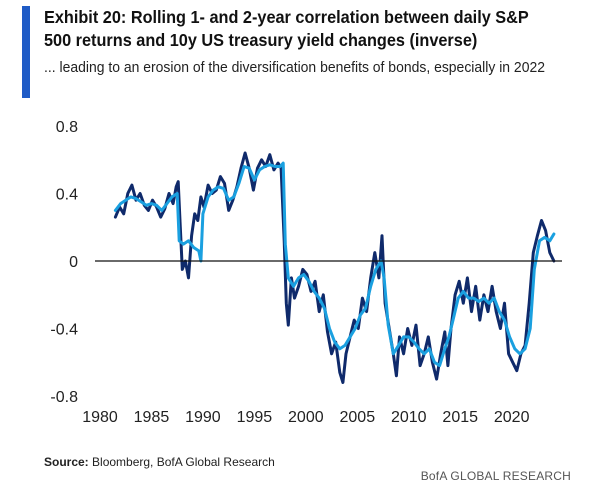 This screenshot has width=593, height=488. What do you see at coordinates (66, 462) in the screenshot?
I see `source-label: Source:` at bounding box center [66, 462].